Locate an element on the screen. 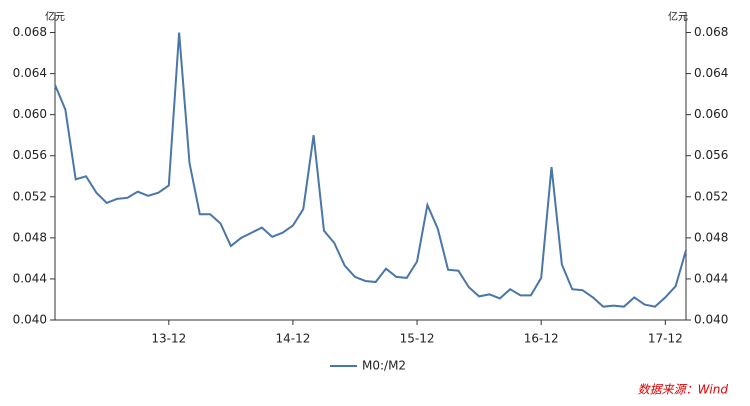  y-tick-label: 0.068 is located at coordinates (30, 32).